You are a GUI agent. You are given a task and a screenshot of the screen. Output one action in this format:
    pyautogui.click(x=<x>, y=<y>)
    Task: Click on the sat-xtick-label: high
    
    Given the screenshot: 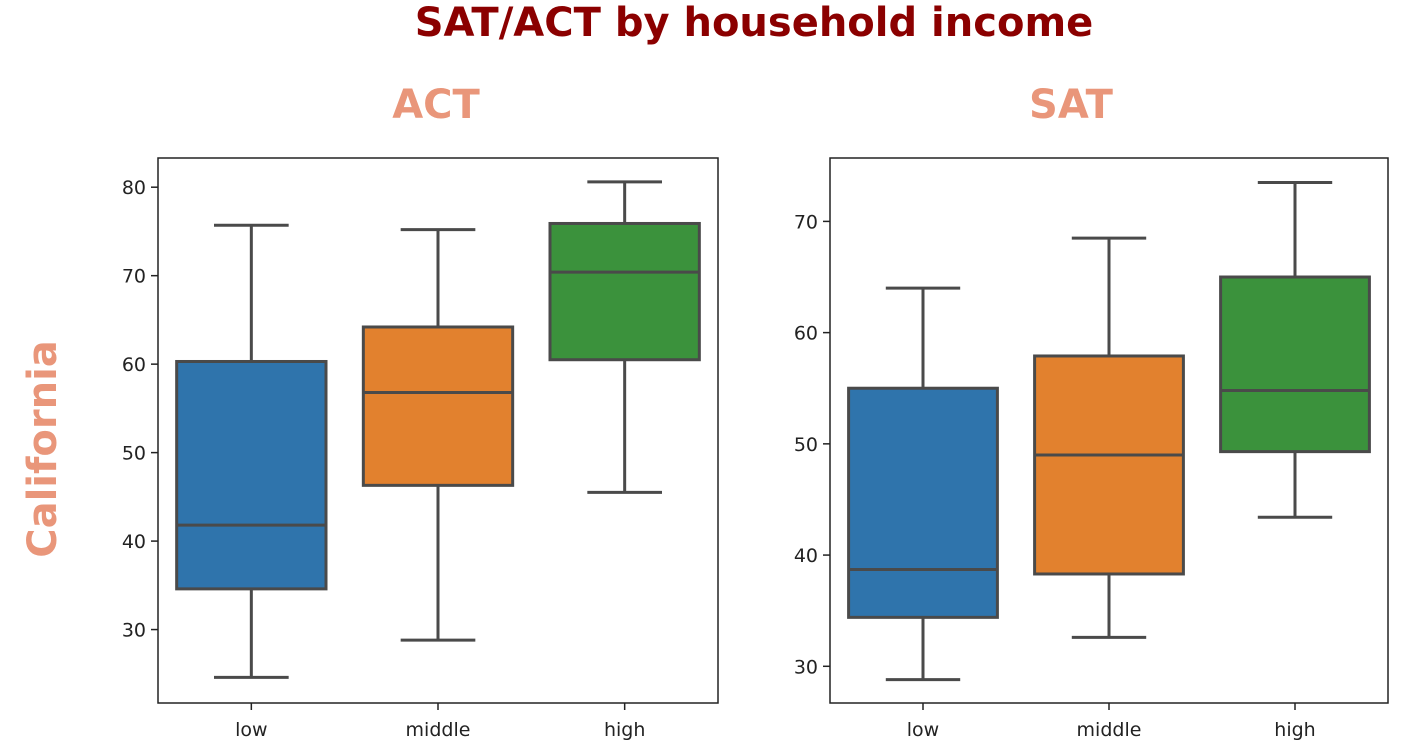 What is the action you would take?
    pyautogui.click(x=1294, y=730)
    